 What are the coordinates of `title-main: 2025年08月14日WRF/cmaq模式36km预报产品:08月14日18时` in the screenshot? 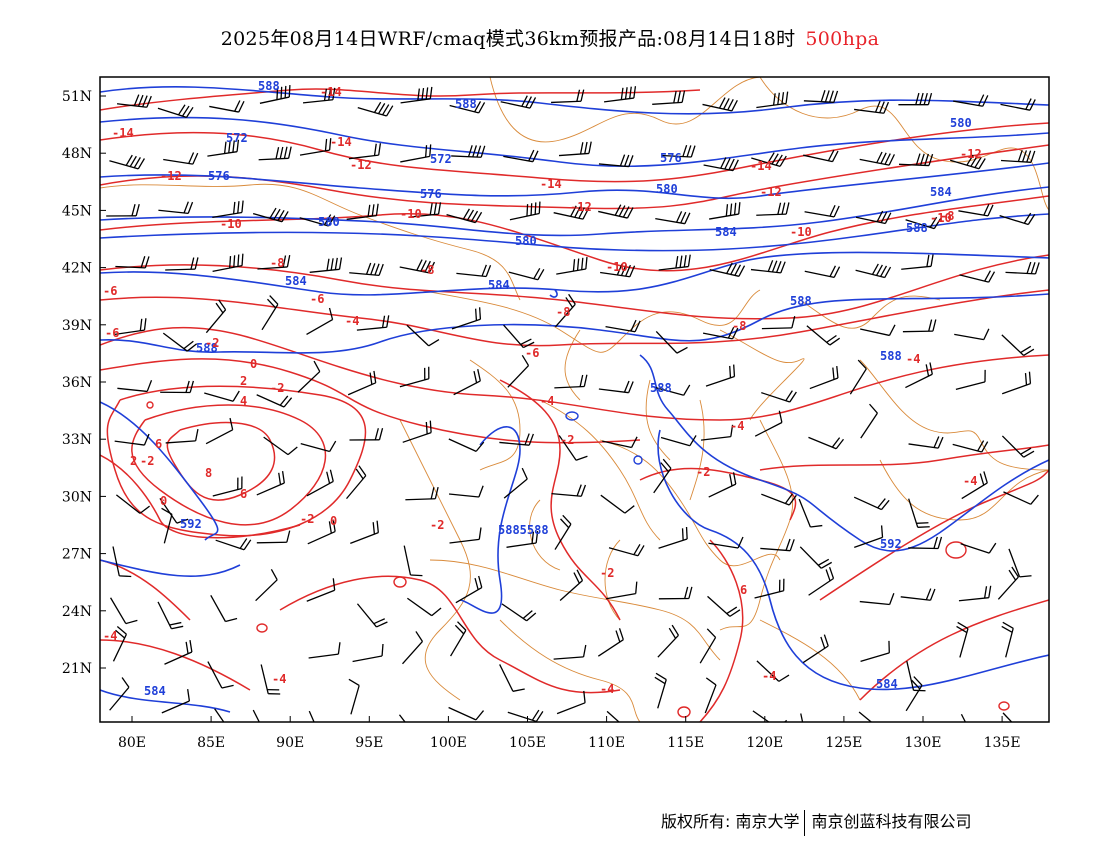 It's located at (508, 39).